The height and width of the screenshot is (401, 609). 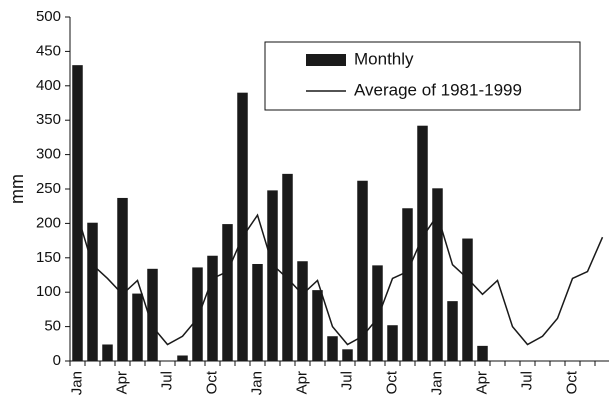 I want to click on y-tick-label: 350, so click(x=48, y=119).